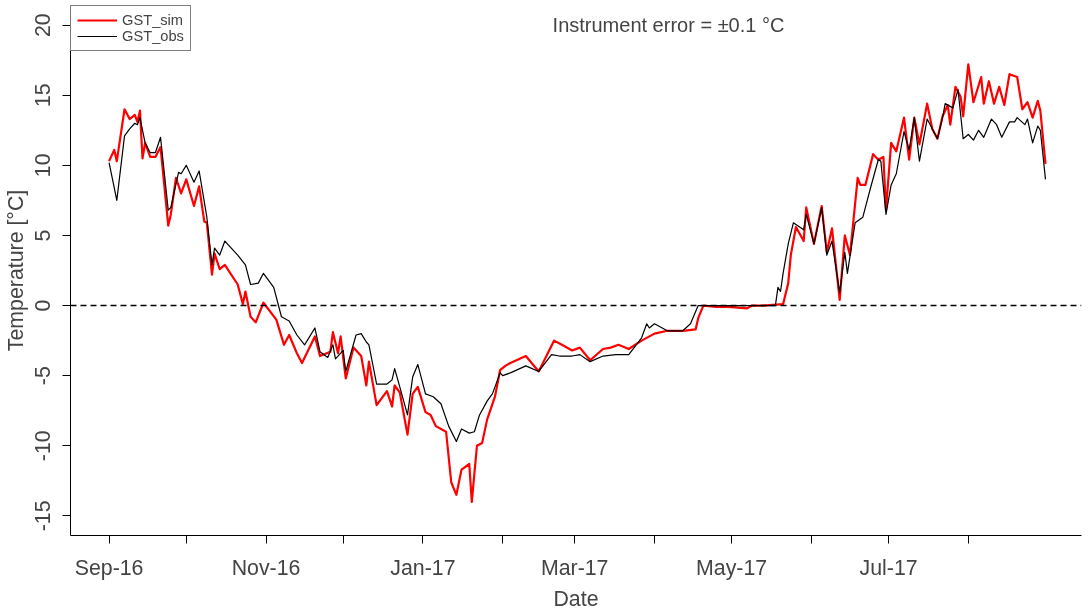 Image resolution: width=1091 pixels, height=613 pixels. I want to click on y-tick-label: -15, so click(43, 516).